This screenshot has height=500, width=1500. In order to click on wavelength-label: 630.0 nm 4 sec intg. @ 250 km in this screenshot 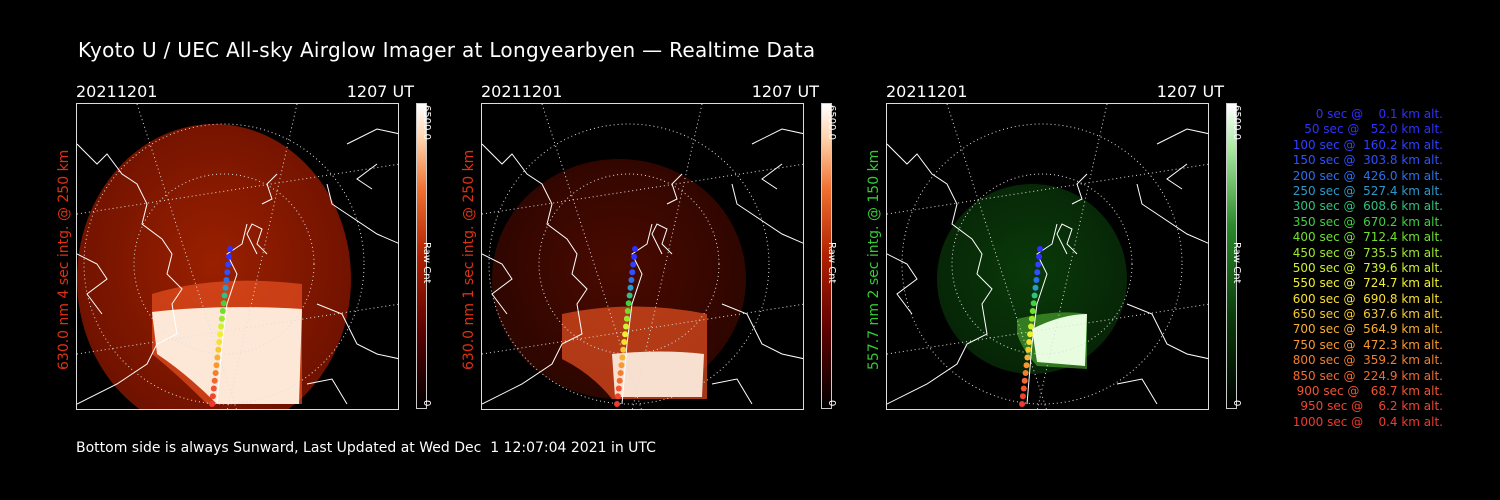, I will do `click(64, 259)`.